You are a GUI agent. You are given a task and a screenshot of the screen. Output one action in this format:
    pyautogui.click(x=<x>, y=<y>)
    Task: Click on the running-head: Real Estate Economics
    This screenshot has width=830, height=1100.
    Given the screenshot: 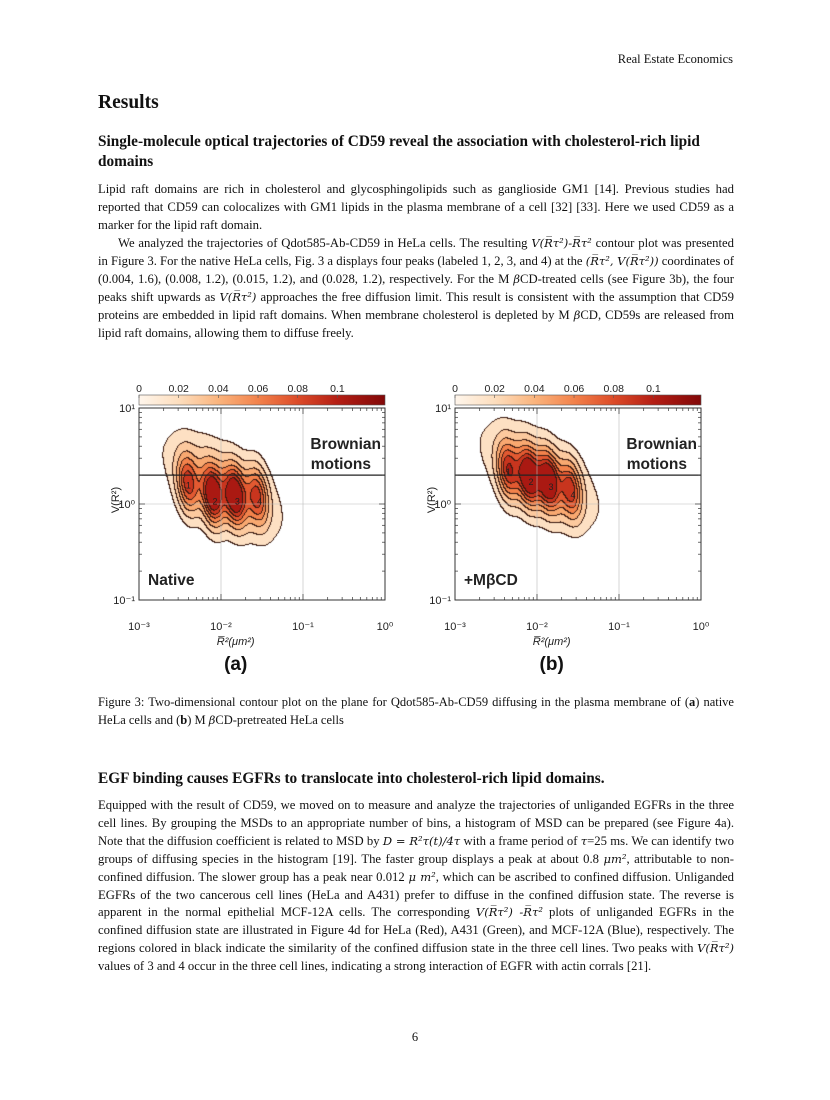 What is the action you would take?
    pyautogui.click(x=675, y=59)
    